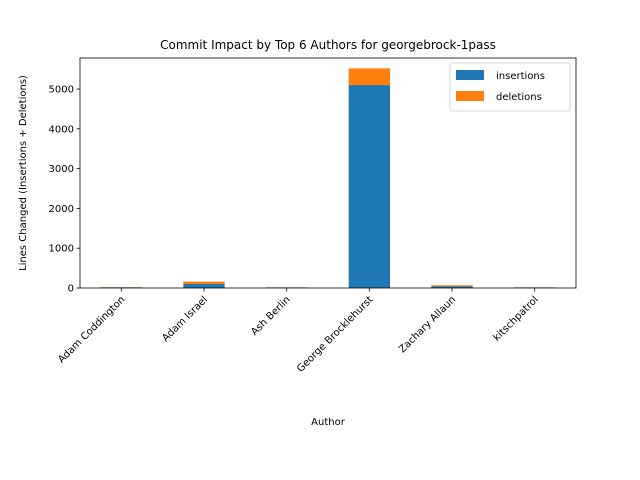  I want to click on legend-label-deletions: deletions, so click(519, 97).